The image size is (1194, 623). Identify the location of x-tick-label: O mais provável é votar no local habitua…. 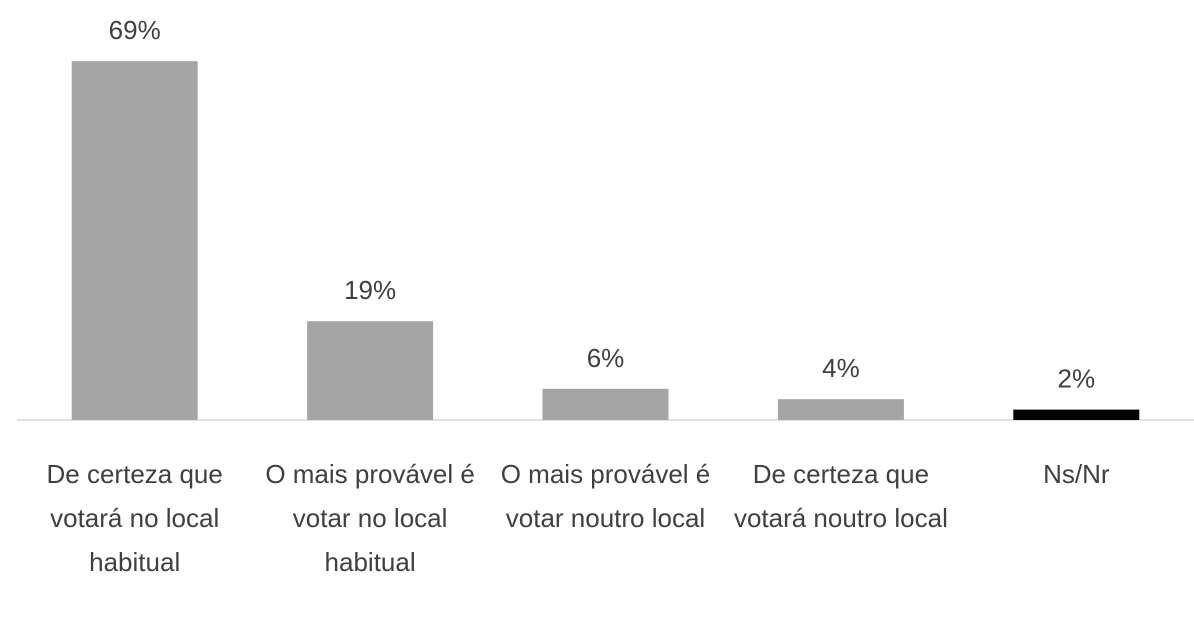
(370, 518).